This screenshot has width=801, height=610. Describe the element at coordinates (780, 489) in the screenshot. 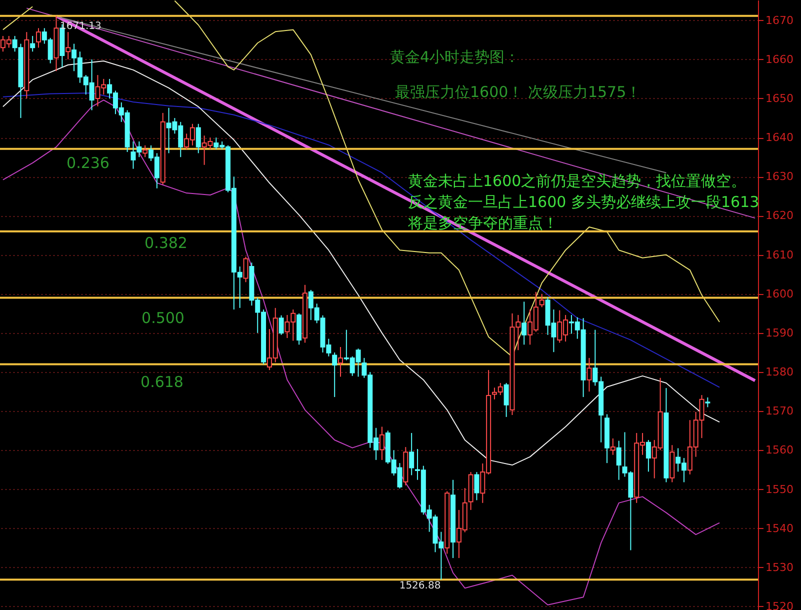

I see `y-tick-label: 1550` at that location.